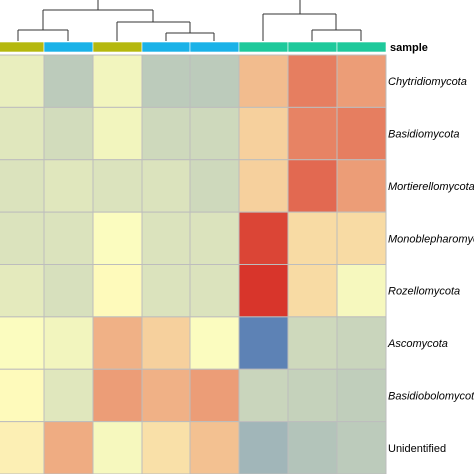 The image size is (474, 474). Describe the element at coordinates (417, 344) in the screenshot. I see `row-label: Ascomycota` at that location.